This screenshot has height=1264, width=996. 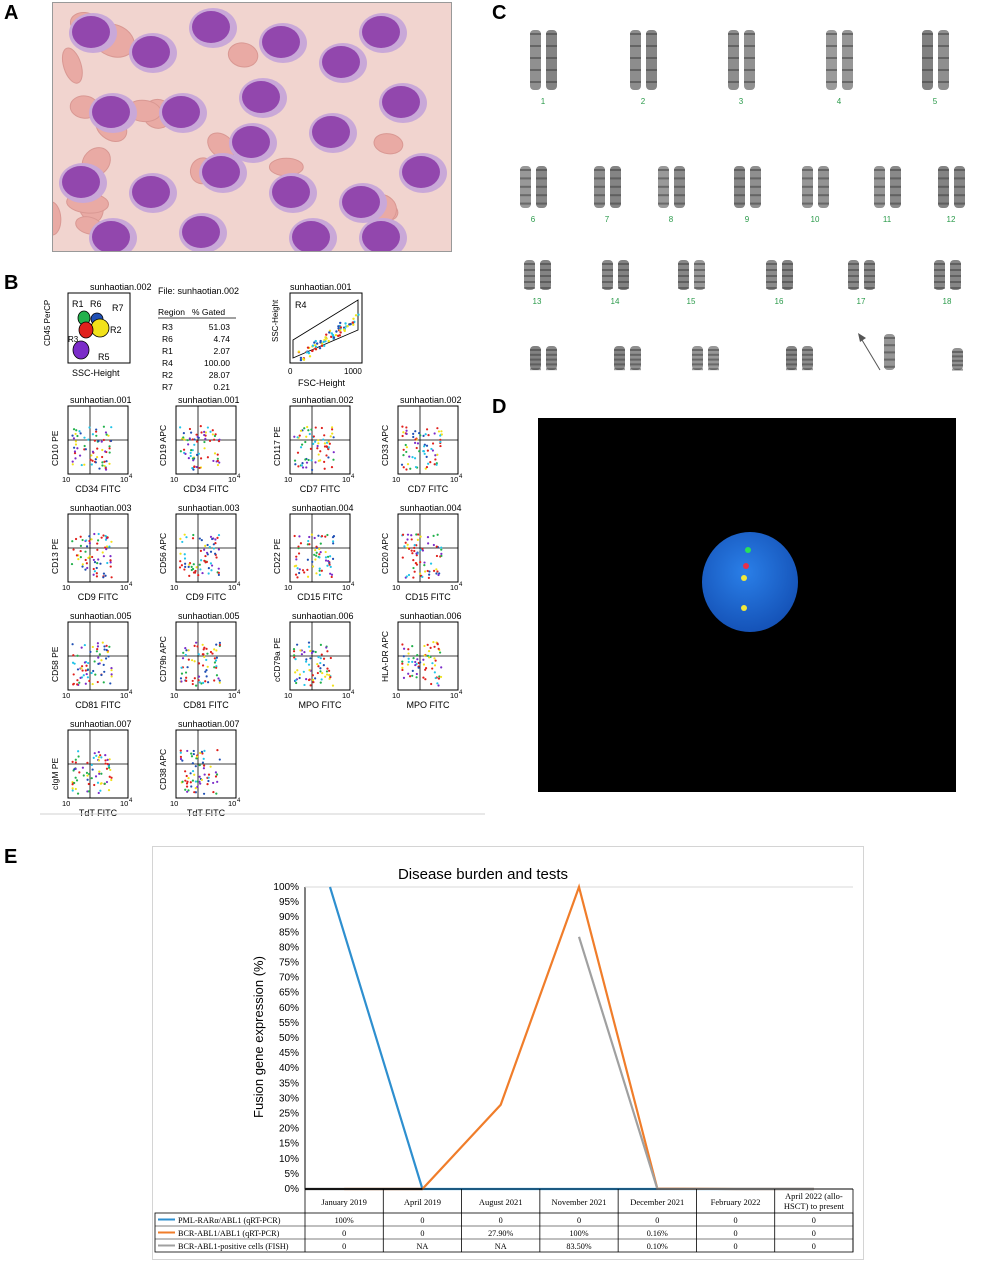 I want to click on y-tick-label: 30%, so click(x=289, y=1098).